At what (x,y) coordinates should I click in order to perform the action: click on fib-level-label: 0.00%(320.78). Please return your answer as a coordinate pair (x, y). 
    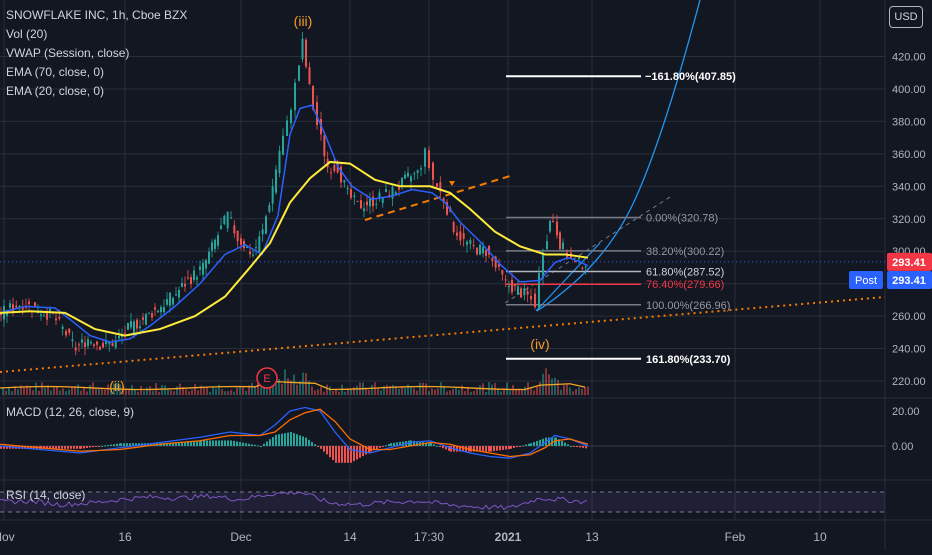
    Looking at the image, I should click on (682, 218).